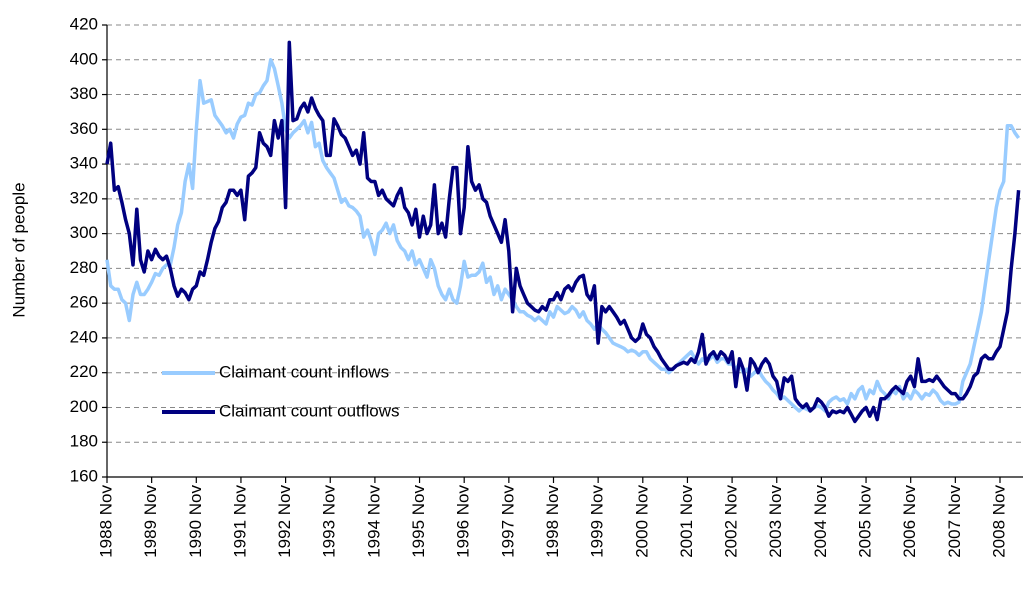 The height and width of the screenshot is (597, 1023). What do you see at coordinates (84, 197) in the screenshot?
I see `y-tick-label: 320` at bounding box center [84, 197].